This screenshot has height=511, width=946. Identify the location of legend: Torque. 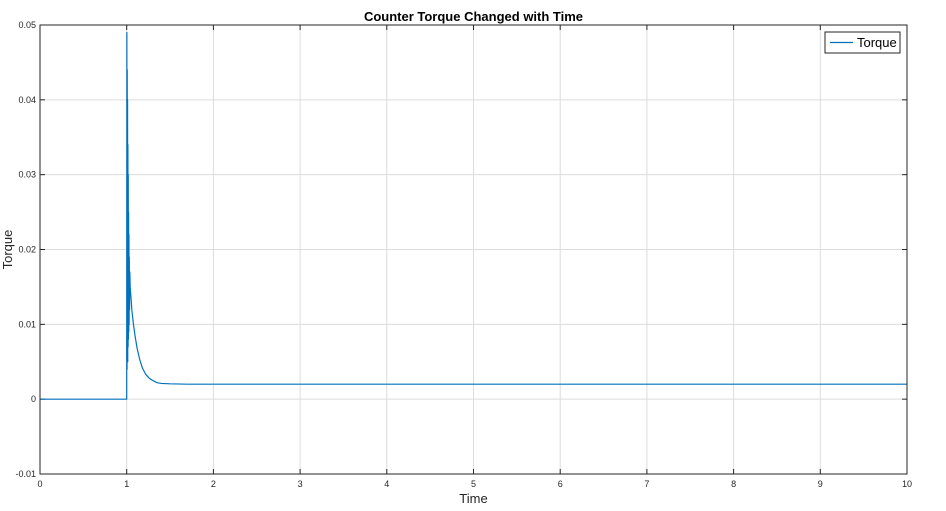
(862, 42).